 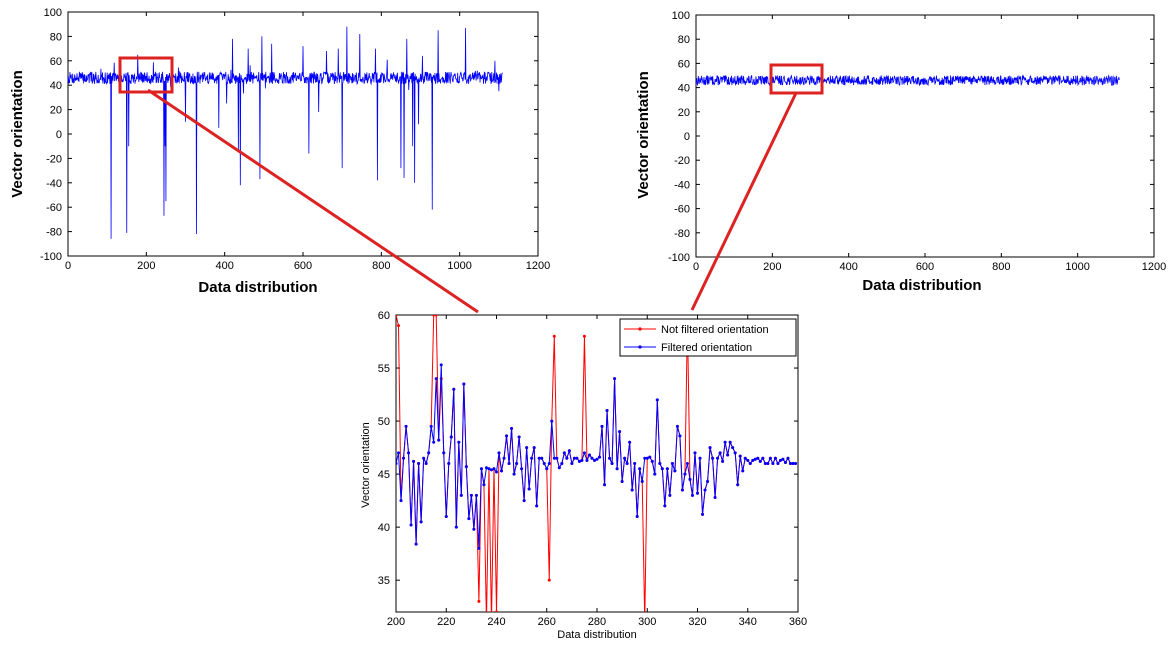 I want to click on y-tick-label: 0, so click(x=687, y=137).